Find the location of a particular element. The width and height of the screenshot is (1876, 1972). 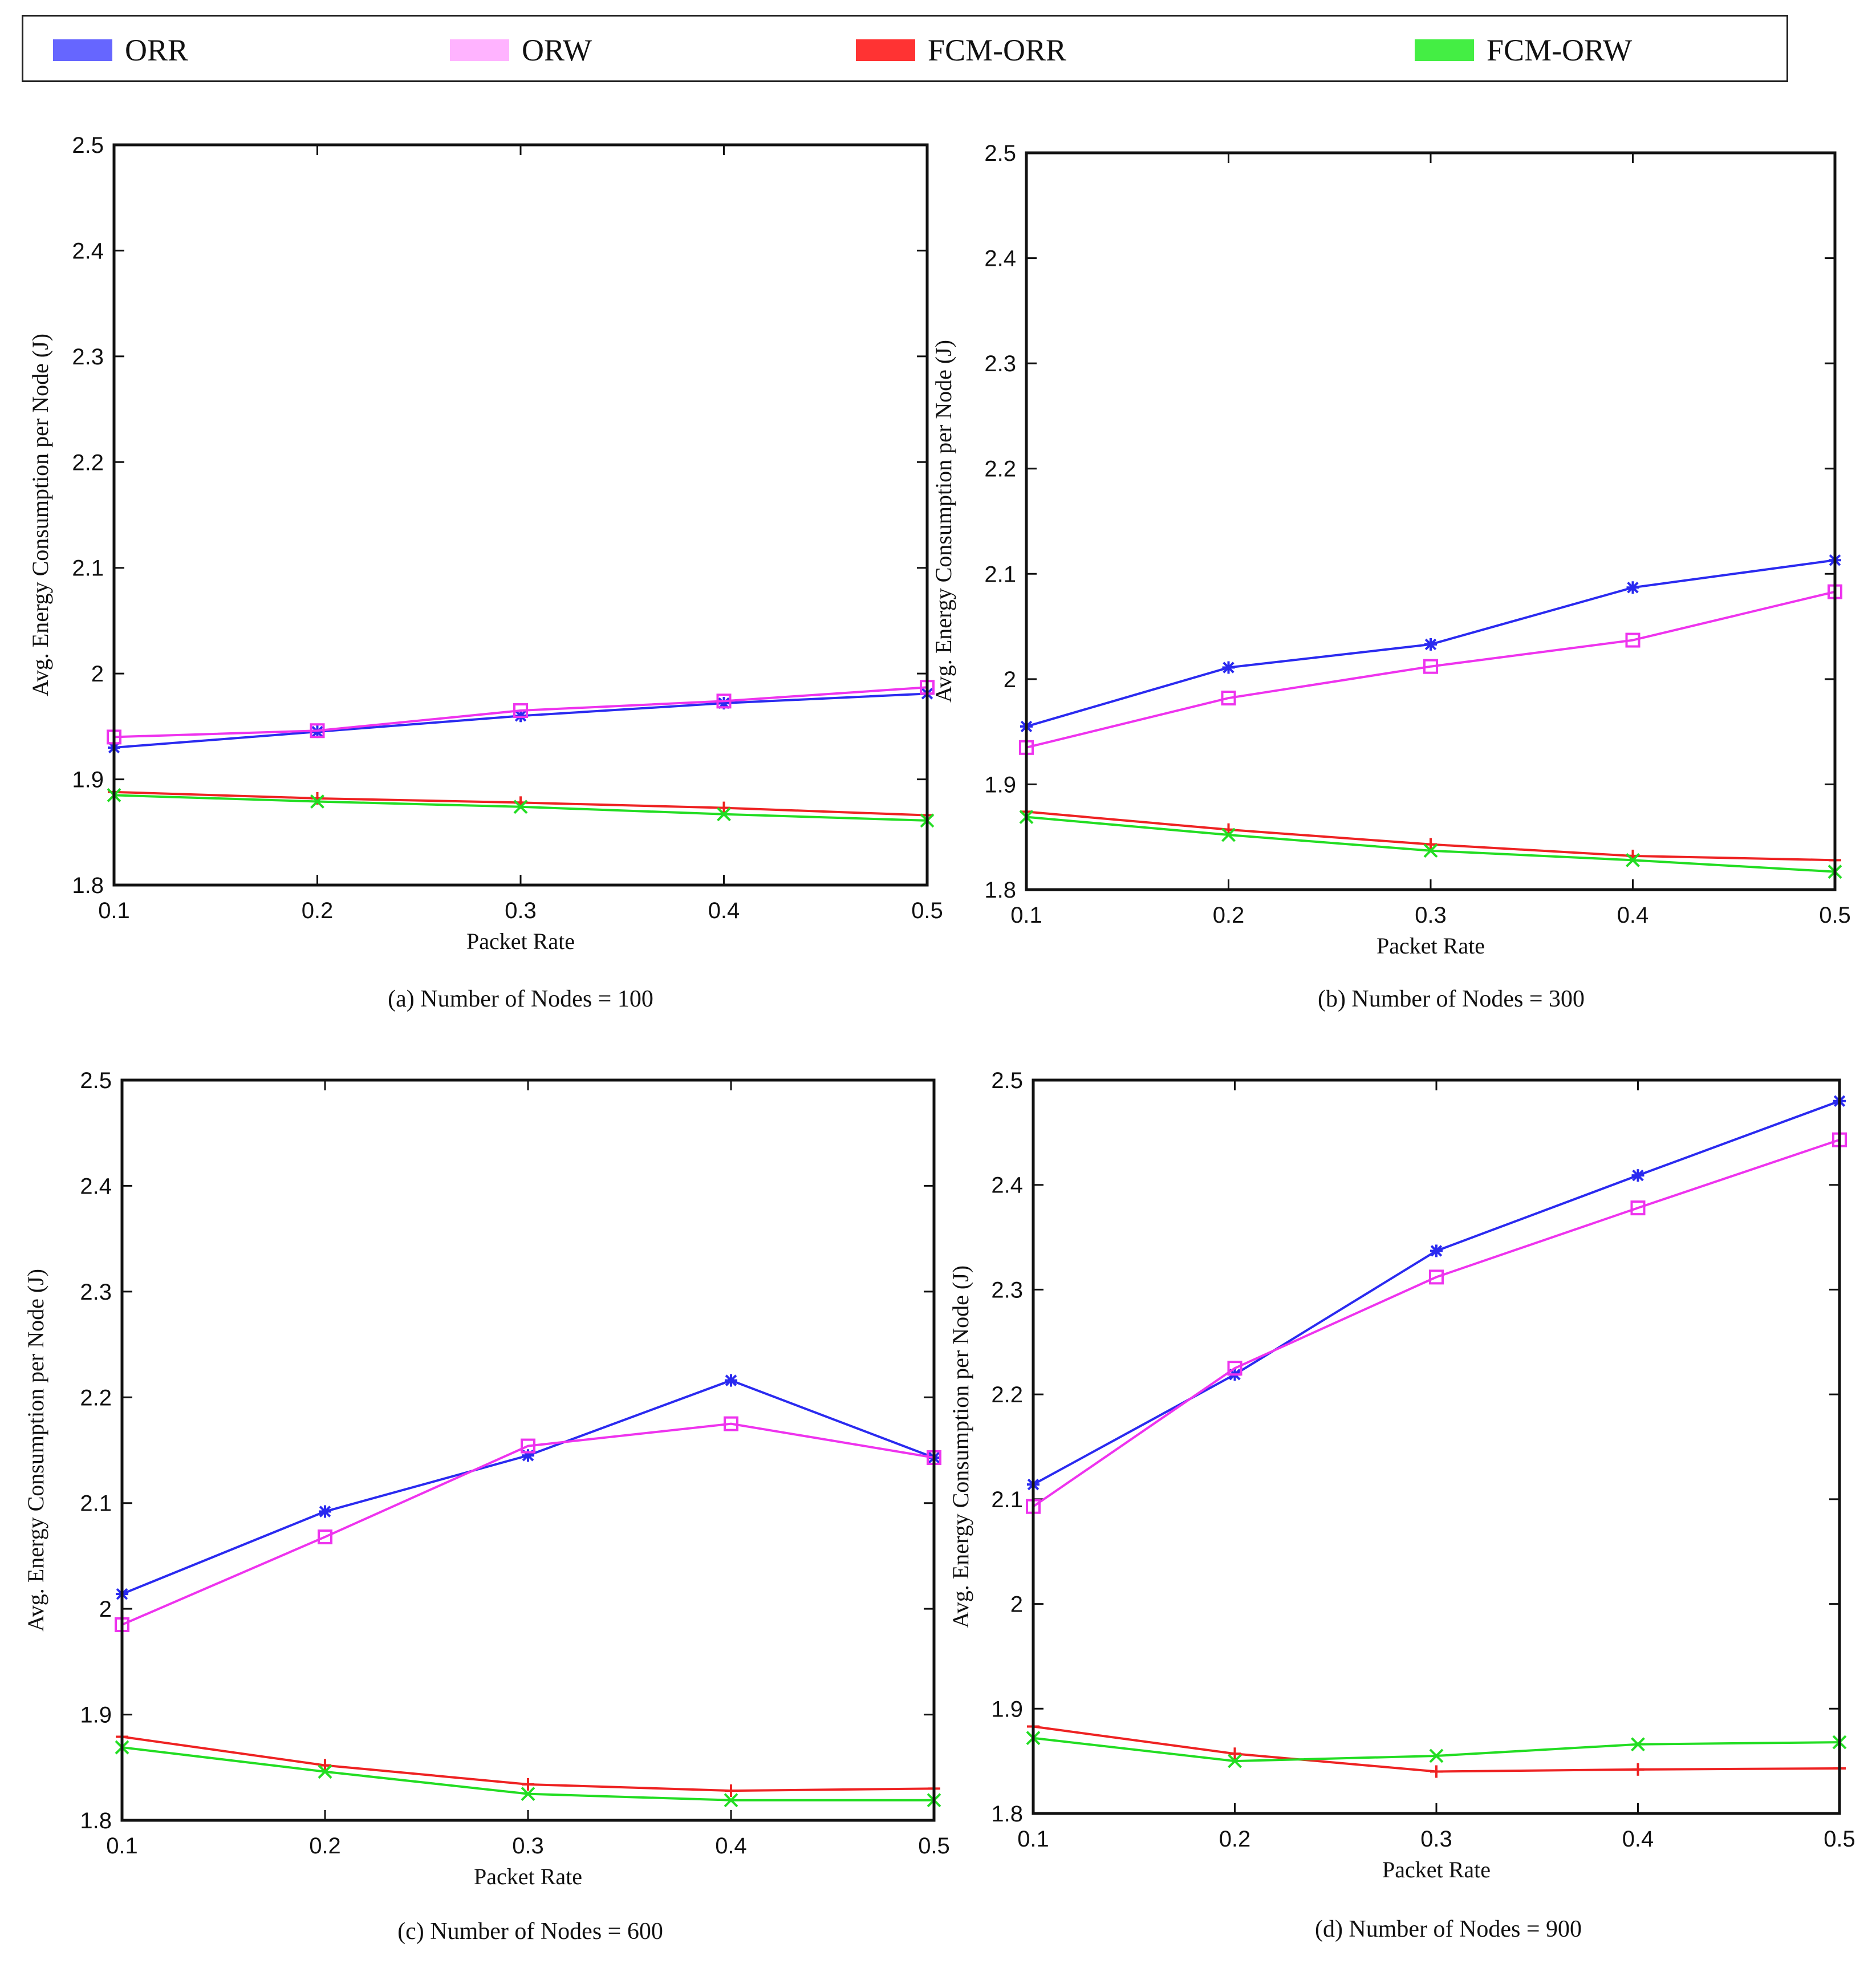

legend-label-fcm-orr: FCM-ORR is located at coordinates (998, 50).